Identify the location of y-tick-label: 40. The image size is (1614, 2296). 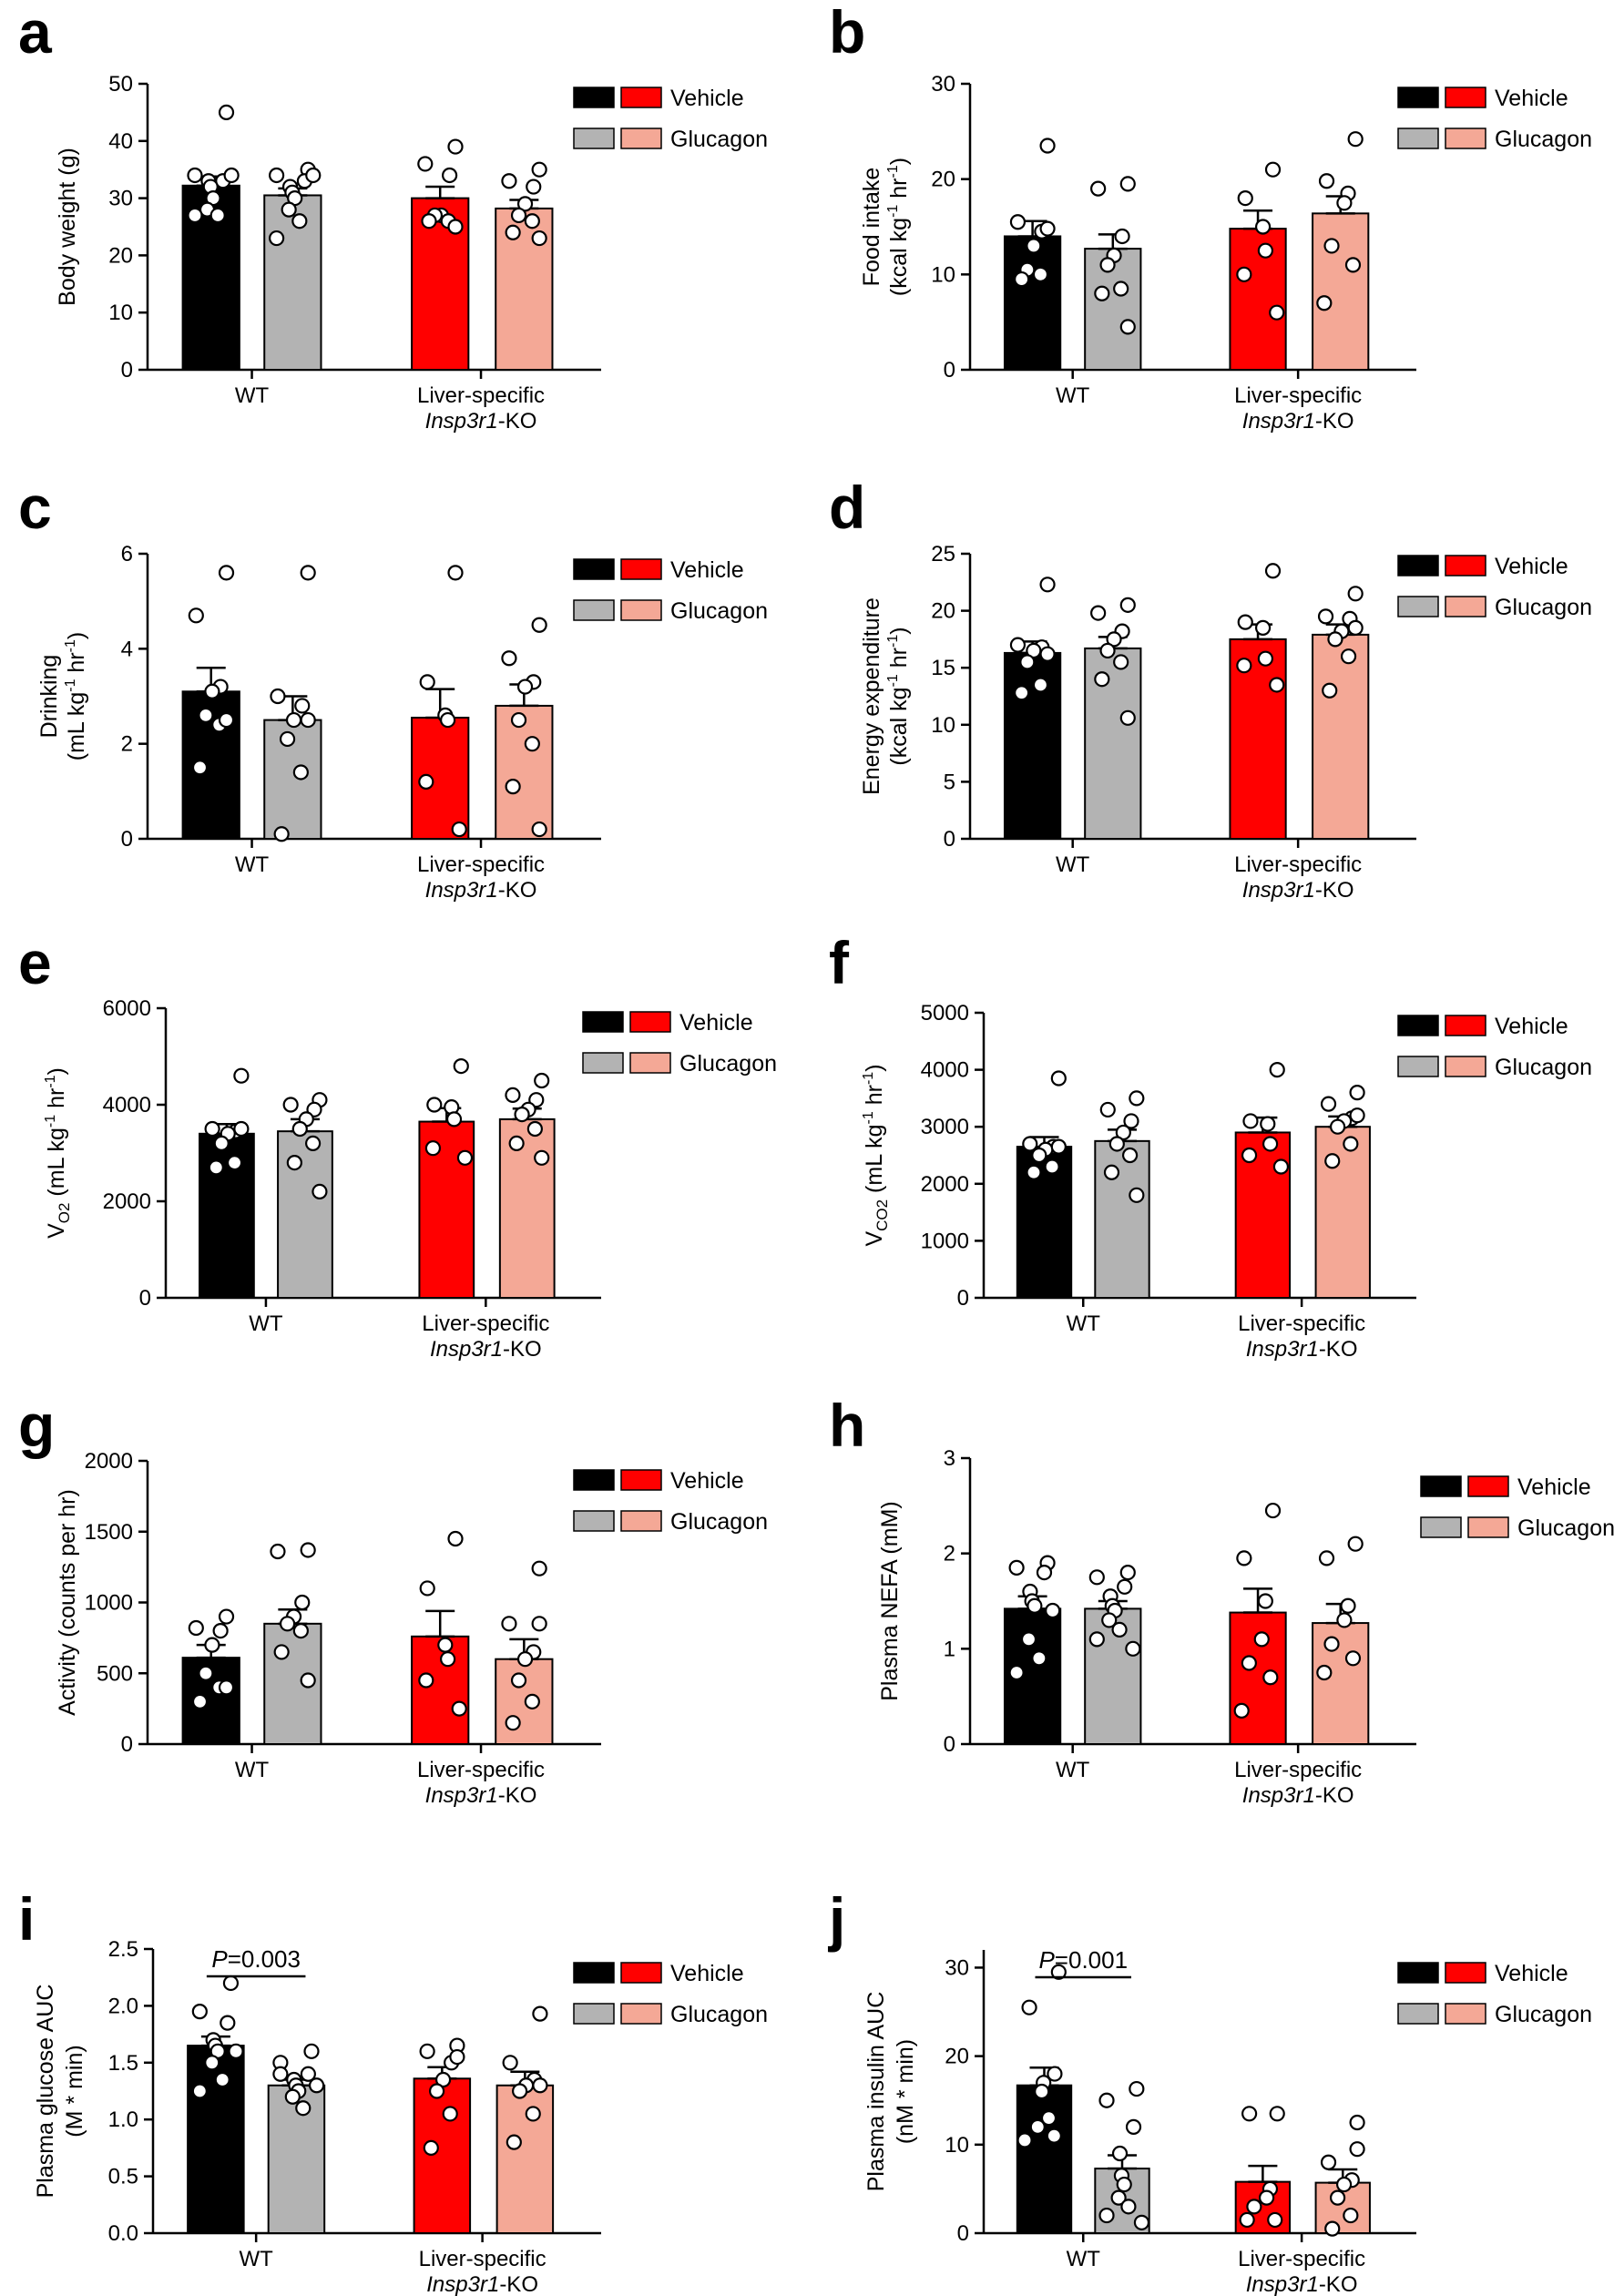
(120, 141).